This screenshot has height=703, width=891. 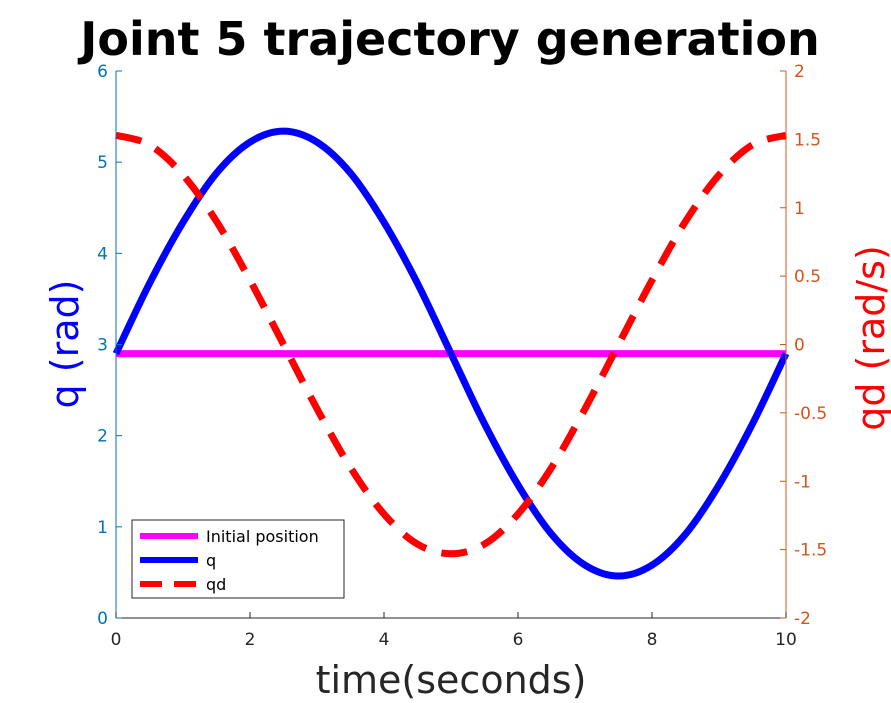 I want to click on x-tick-label: 4, so click(x=384, y=640).